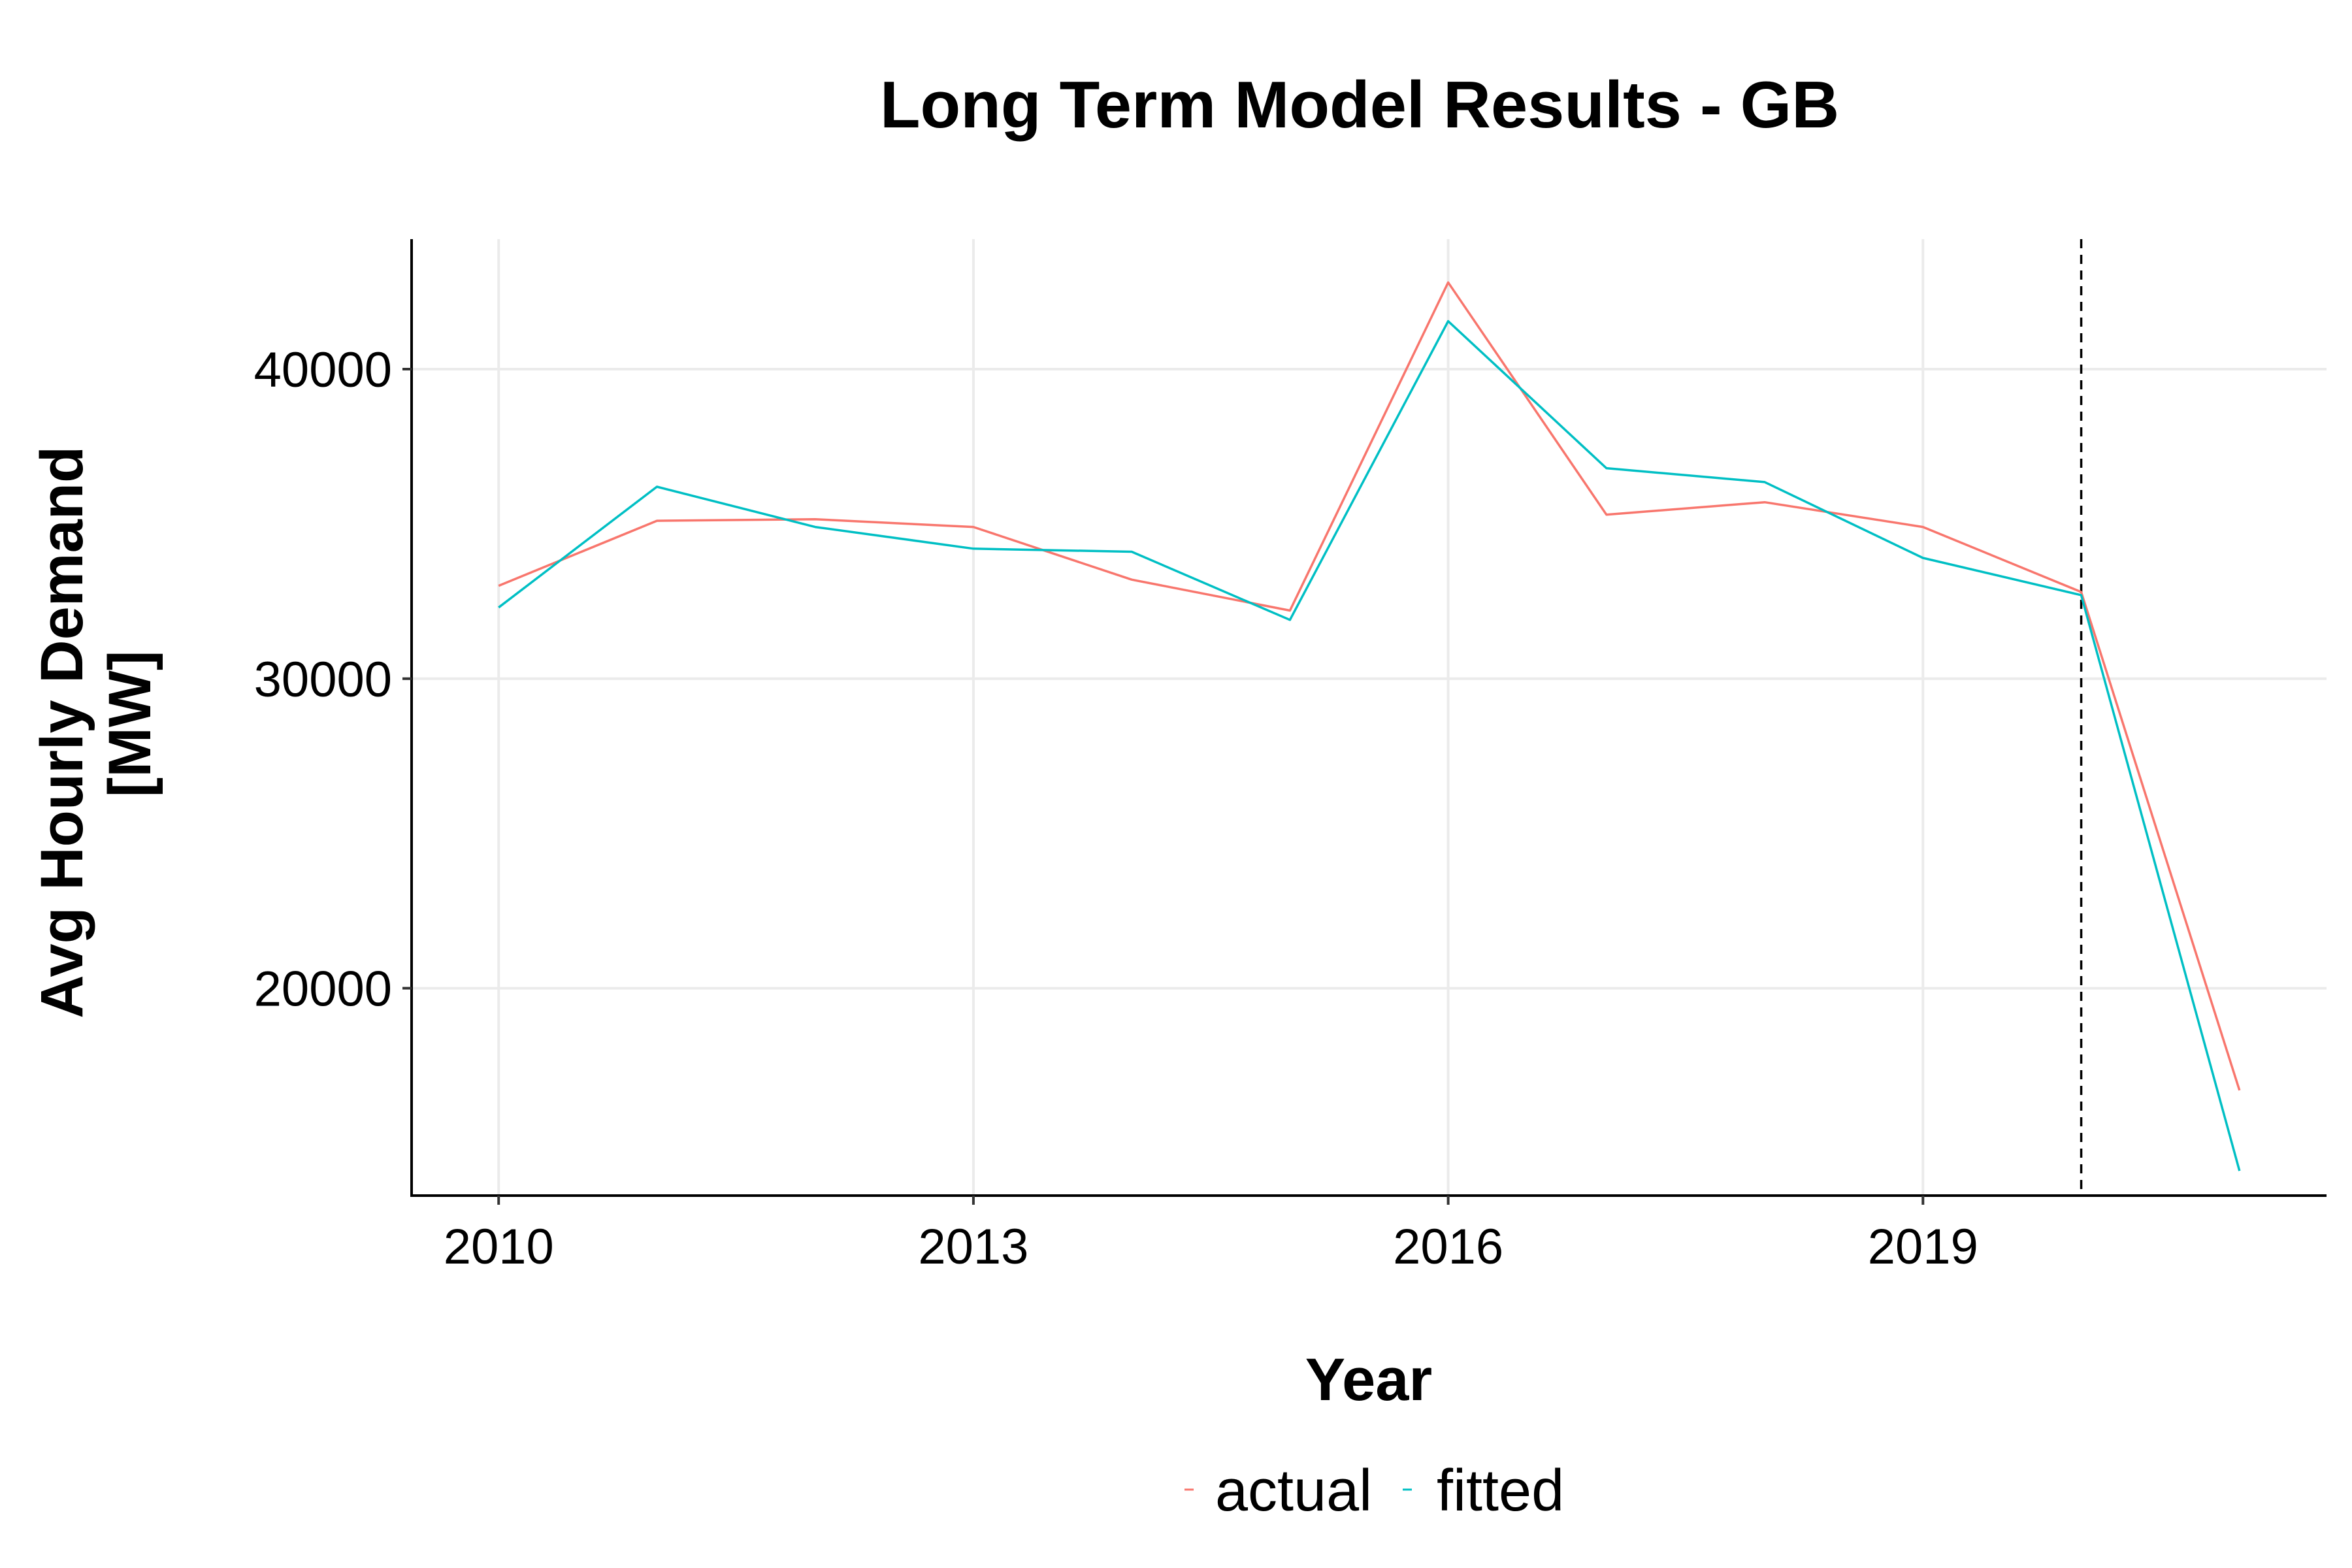 Image resolution: width=2352 pixels, height=1568 pixels. I want to click on legend: actual fitted, so click(1374, 1491).